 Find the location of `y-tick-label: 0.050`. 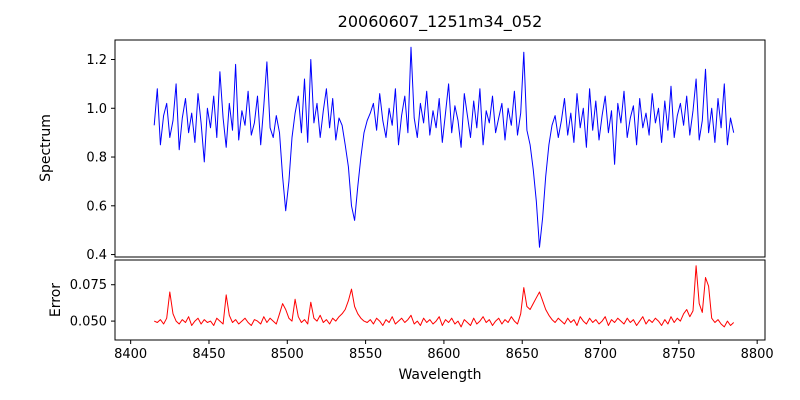

y-tick-label: 0.050 is located at coordinates (88, 322).